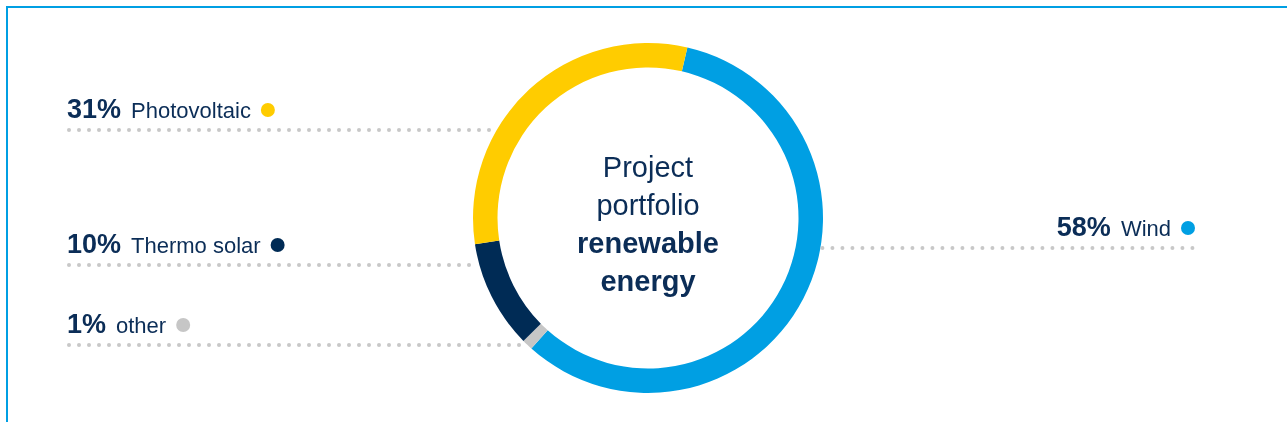 Image resolution: width=1287 pixels, height=422 pixels. What do you see at coordinates (87, 324) in the screenshot?
I see `data-label: 1%` at bounding box center [87, 324].